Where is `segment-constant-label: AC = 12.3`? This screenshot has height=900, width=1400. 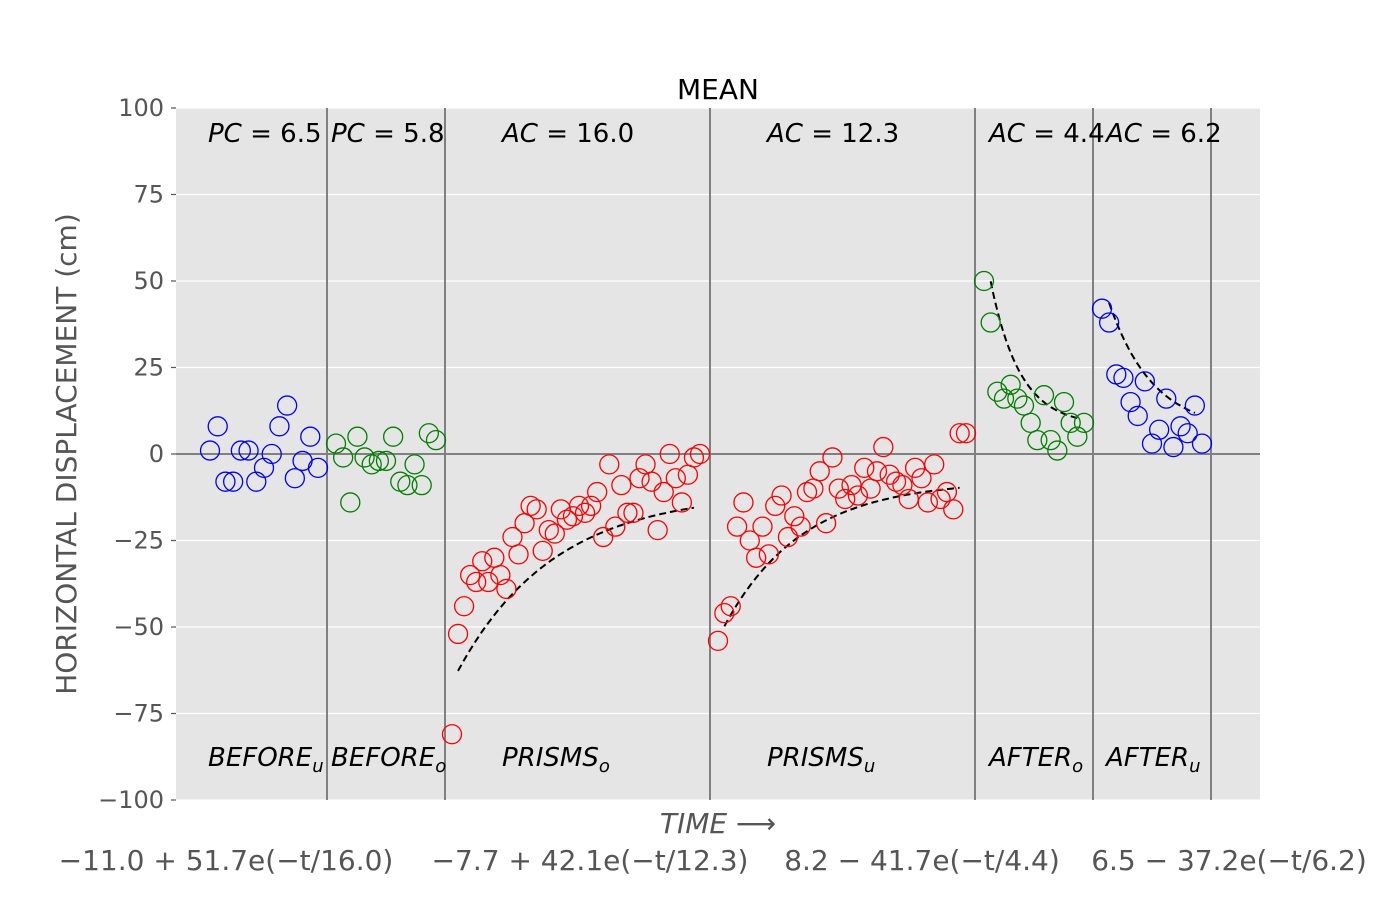
segment-constant-label: AC = 12.3 is located at coordinates (832, 134).